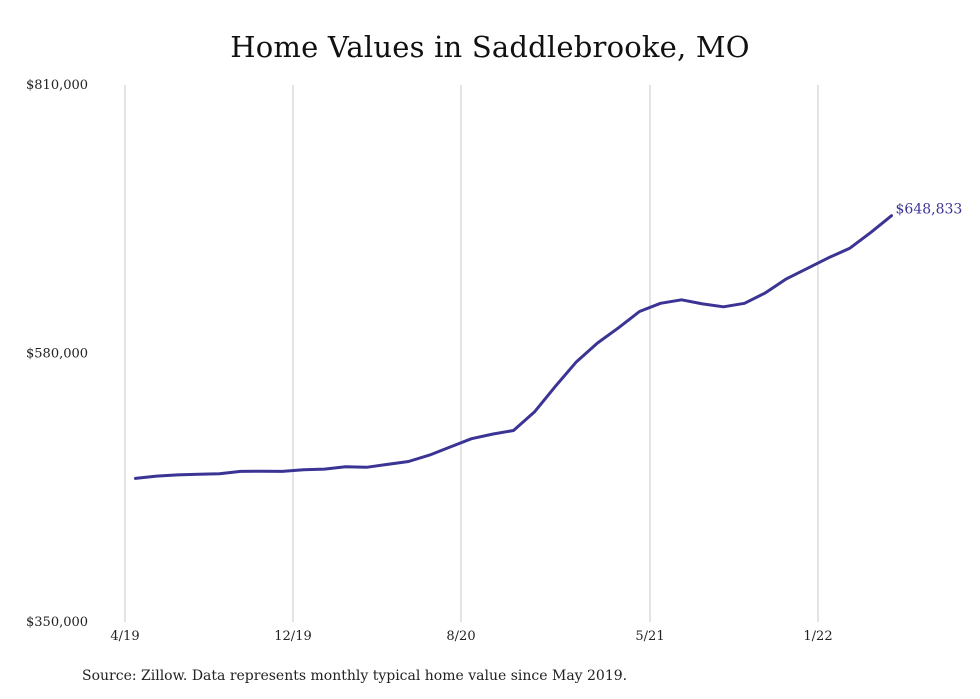 Image resolution: width=980 pixels, height=699 pixels. I want to click on chart-title: Home Values in Saddlebrooke, MO, so click(490, 47).